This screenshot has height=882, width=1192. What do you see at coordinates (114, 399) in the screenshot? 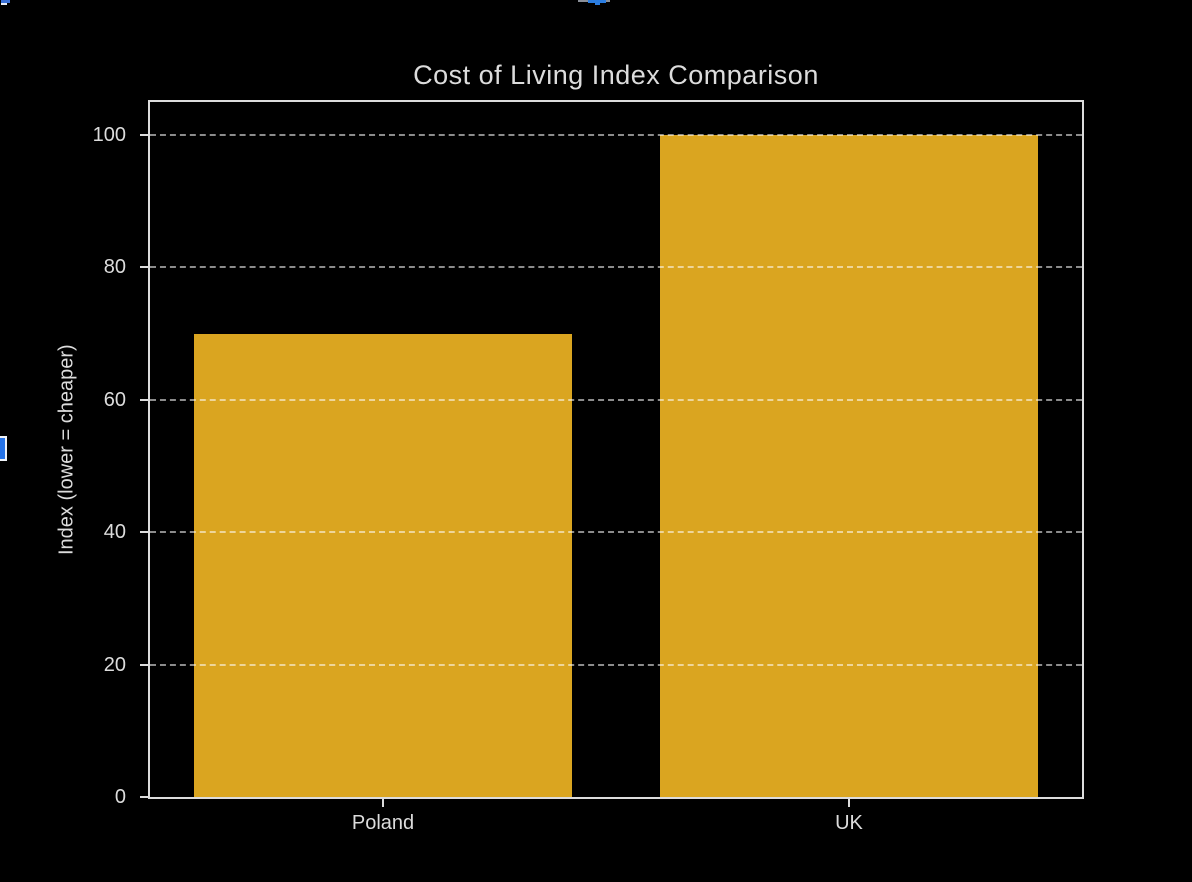
I see `y-tick-label-60: 60` at bounding box center [114, 399].